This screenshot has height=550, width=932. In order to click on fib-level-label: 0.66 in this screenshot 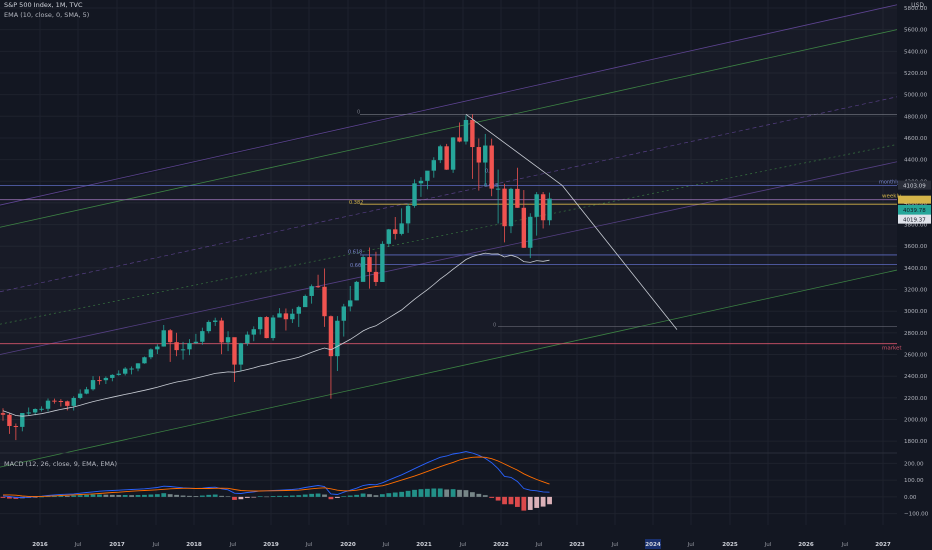, I will do `click(355, 266)`.